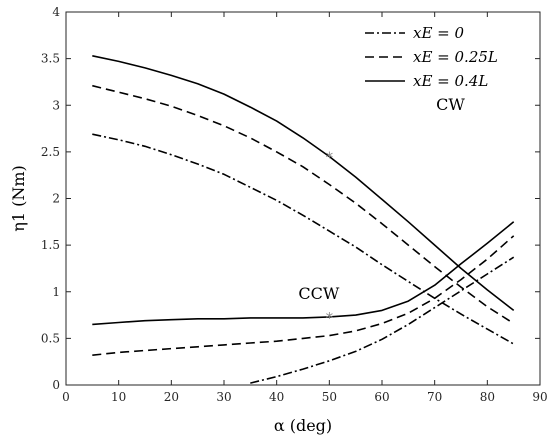  I want to click on y-tick-label: 3.5, so click(50, 59).